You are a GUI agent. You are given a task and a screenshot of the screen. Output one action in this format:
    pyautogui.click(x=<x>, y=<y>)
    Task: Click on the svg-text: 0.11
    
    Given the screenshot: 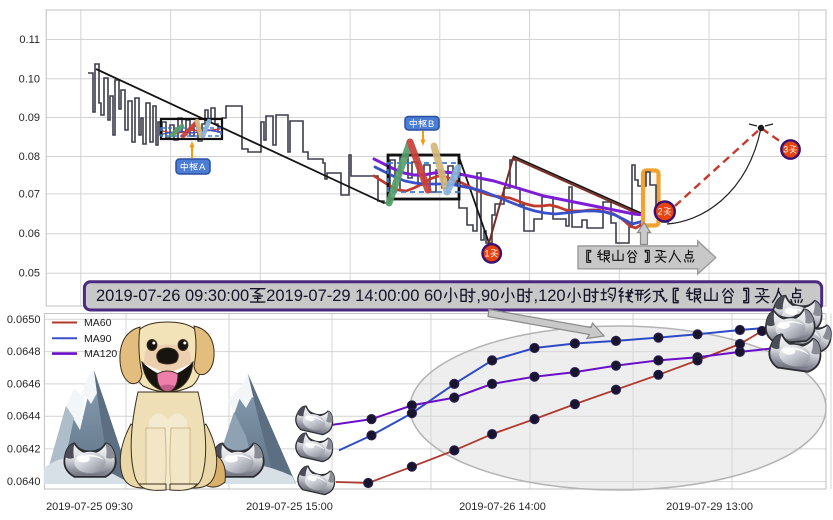 What is the action you would take?
    pyautogui.click(x=29, y=40)
    